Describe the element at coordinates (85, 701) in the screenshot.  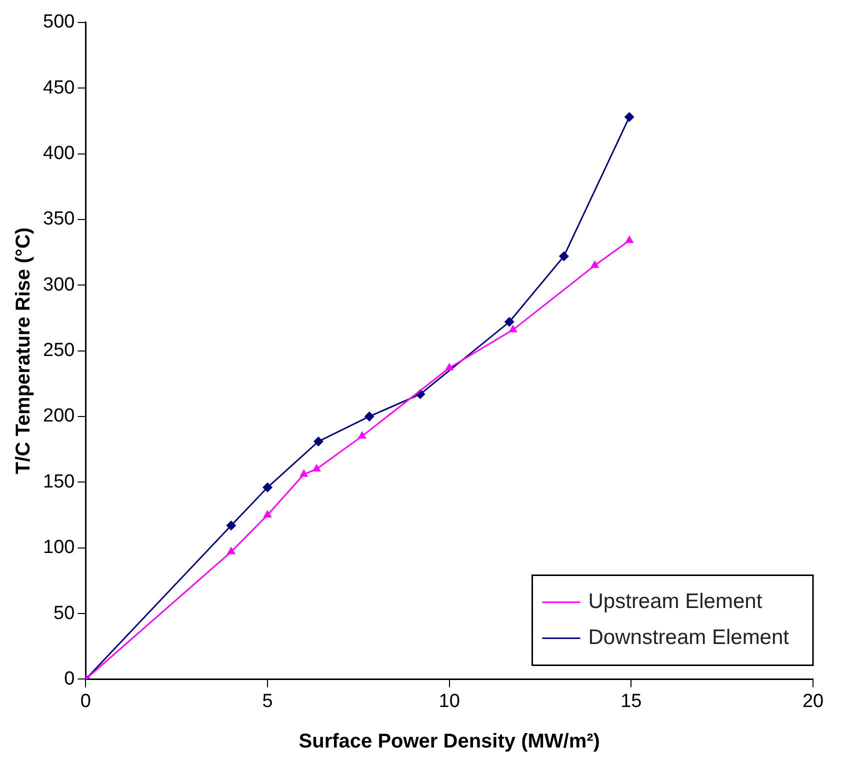
I see `x-tick-label: 0` at that location.